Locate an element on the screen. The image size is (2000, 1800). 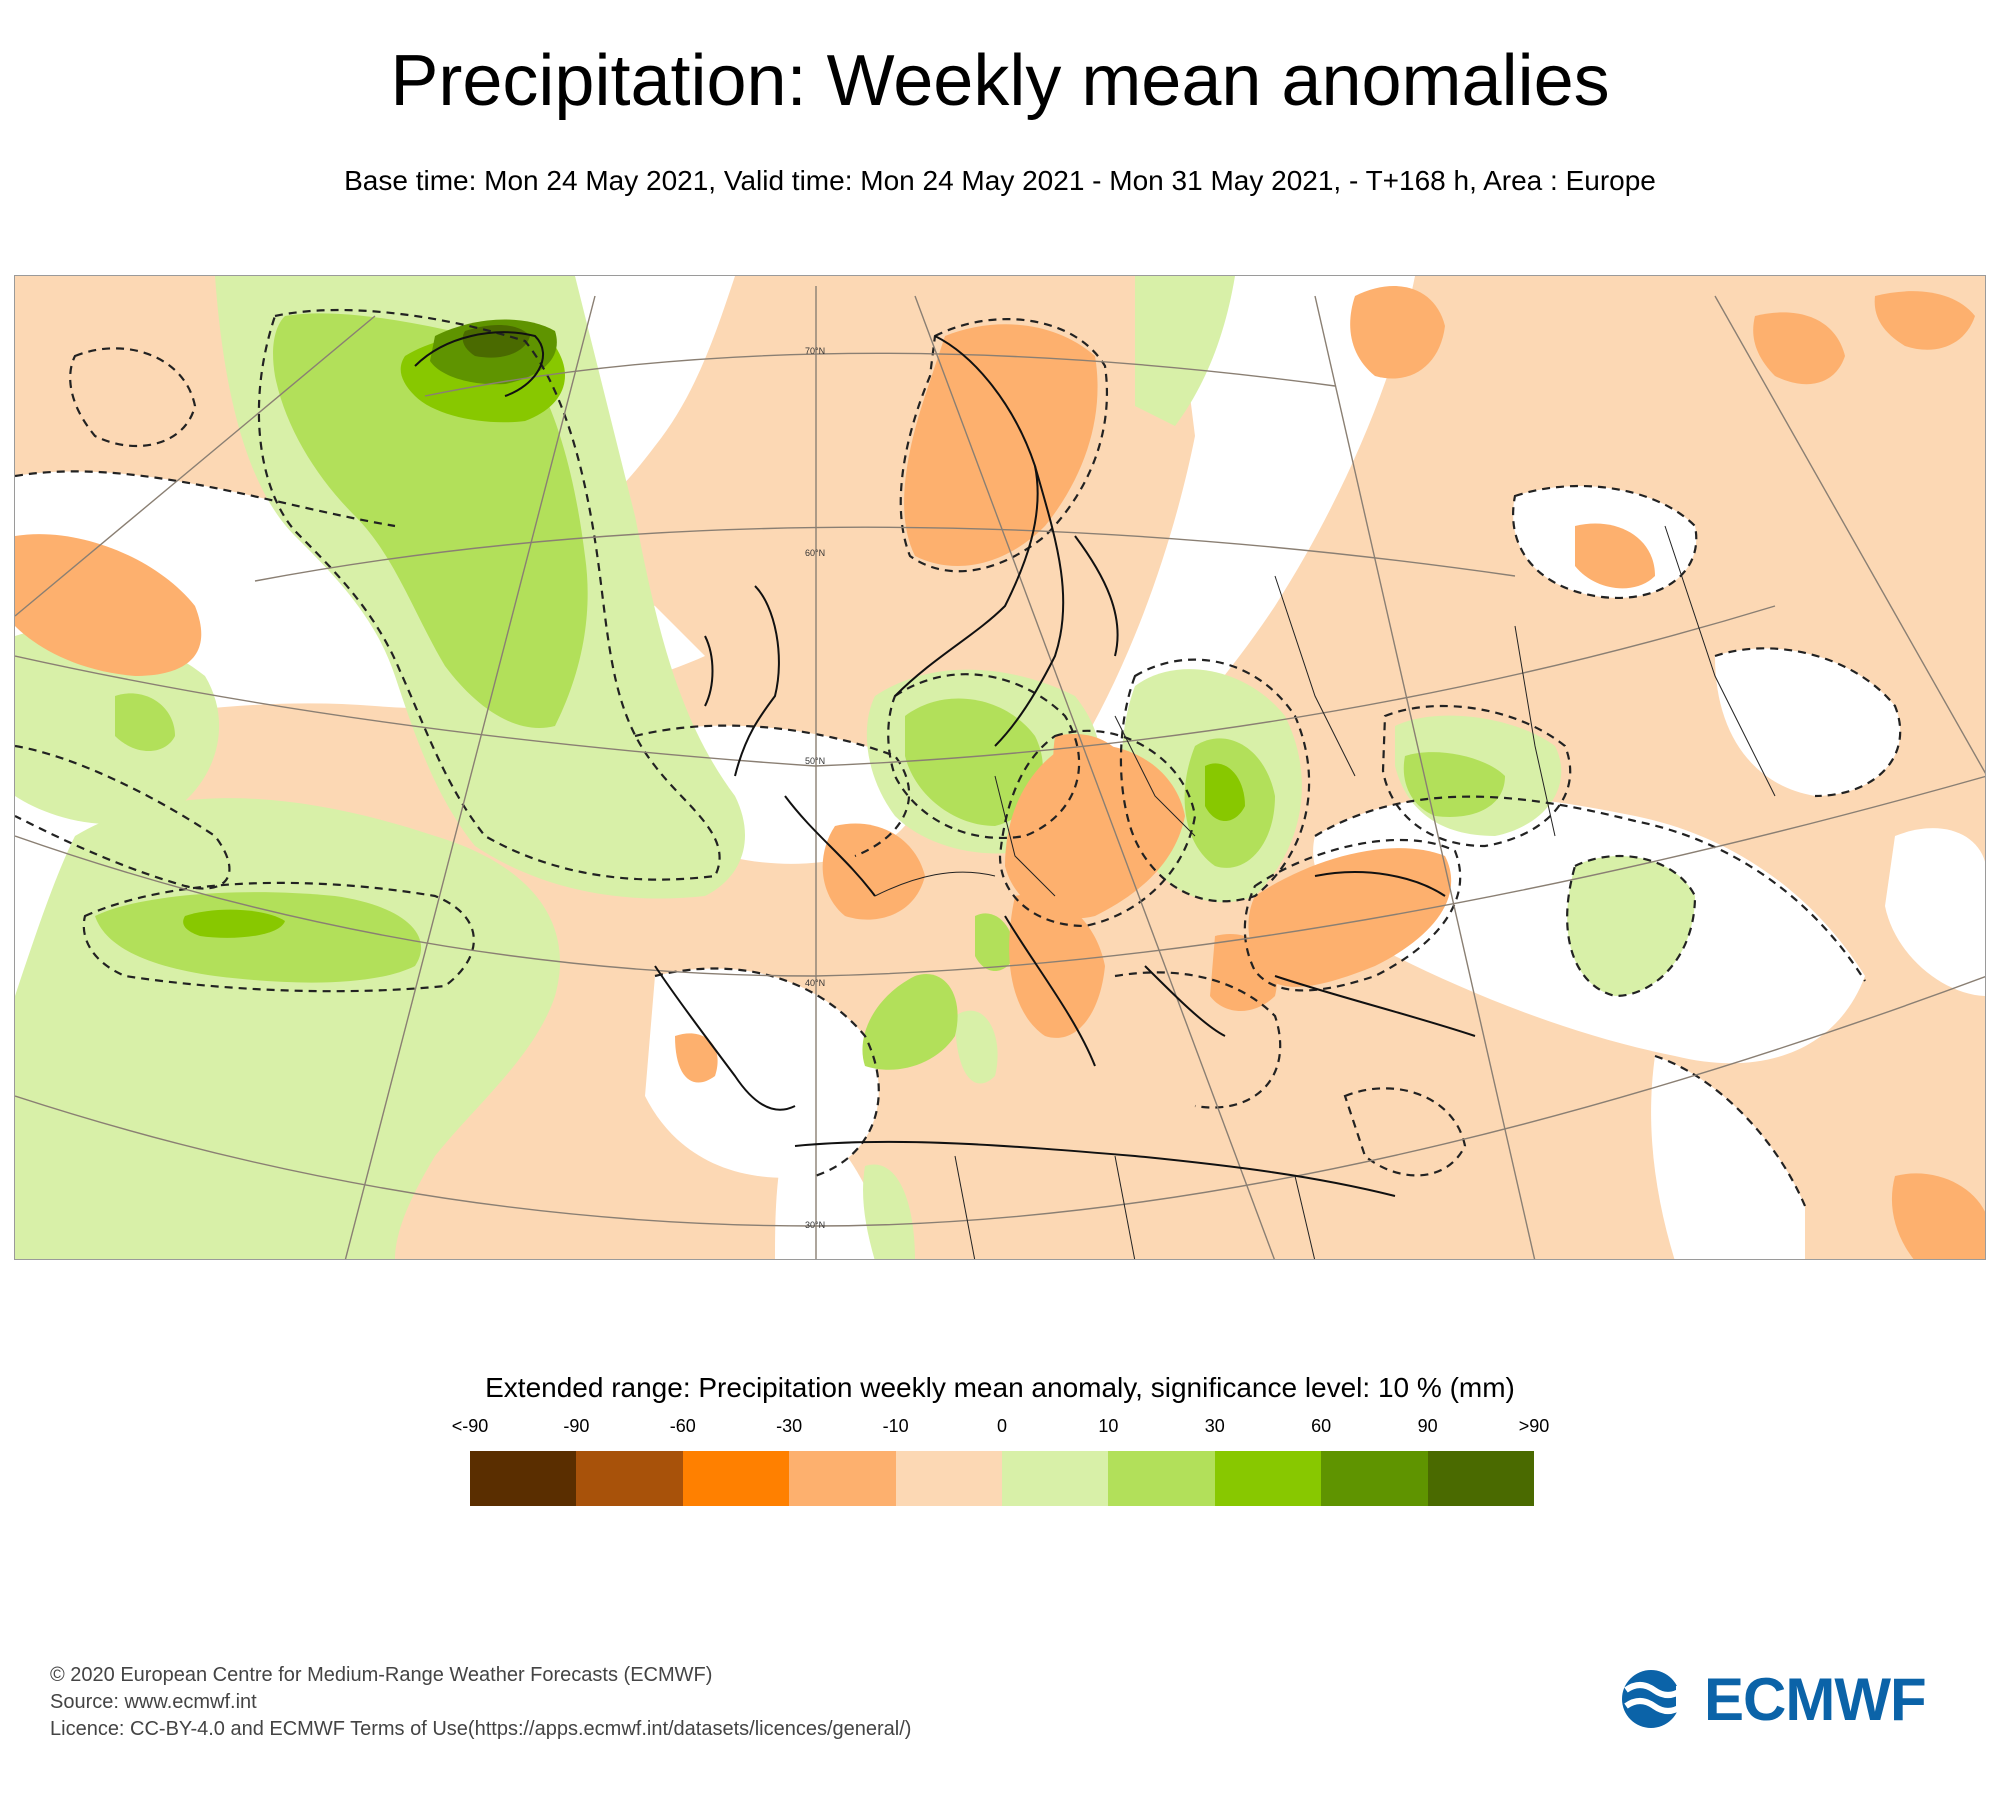
legend-tick: -30 is located at coordinates (789, 1426).